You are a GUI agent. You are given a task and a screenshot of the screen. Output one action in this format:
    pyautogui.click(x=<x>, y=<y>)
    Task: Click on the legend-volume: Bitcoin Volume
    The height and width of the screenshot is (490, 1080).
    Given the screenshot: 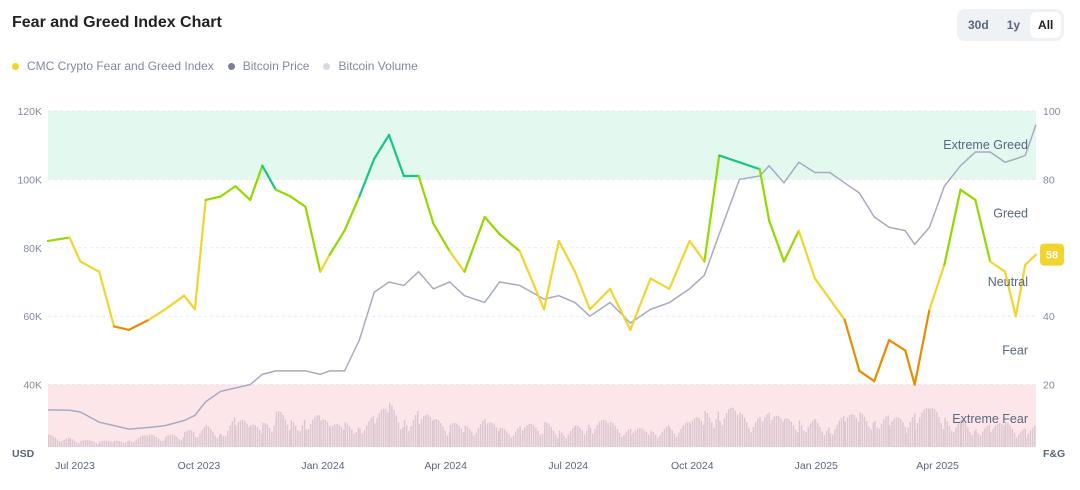 What is the action you would take?
    pyautogui.click(x=370, y=66)
    